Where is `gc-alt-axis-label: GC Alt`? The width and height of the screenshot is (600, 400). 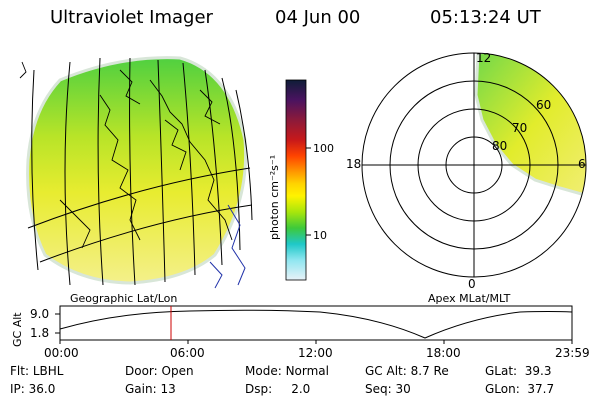
gc-alt-axis-label: GC Alt is located at coordinates (17, 329).